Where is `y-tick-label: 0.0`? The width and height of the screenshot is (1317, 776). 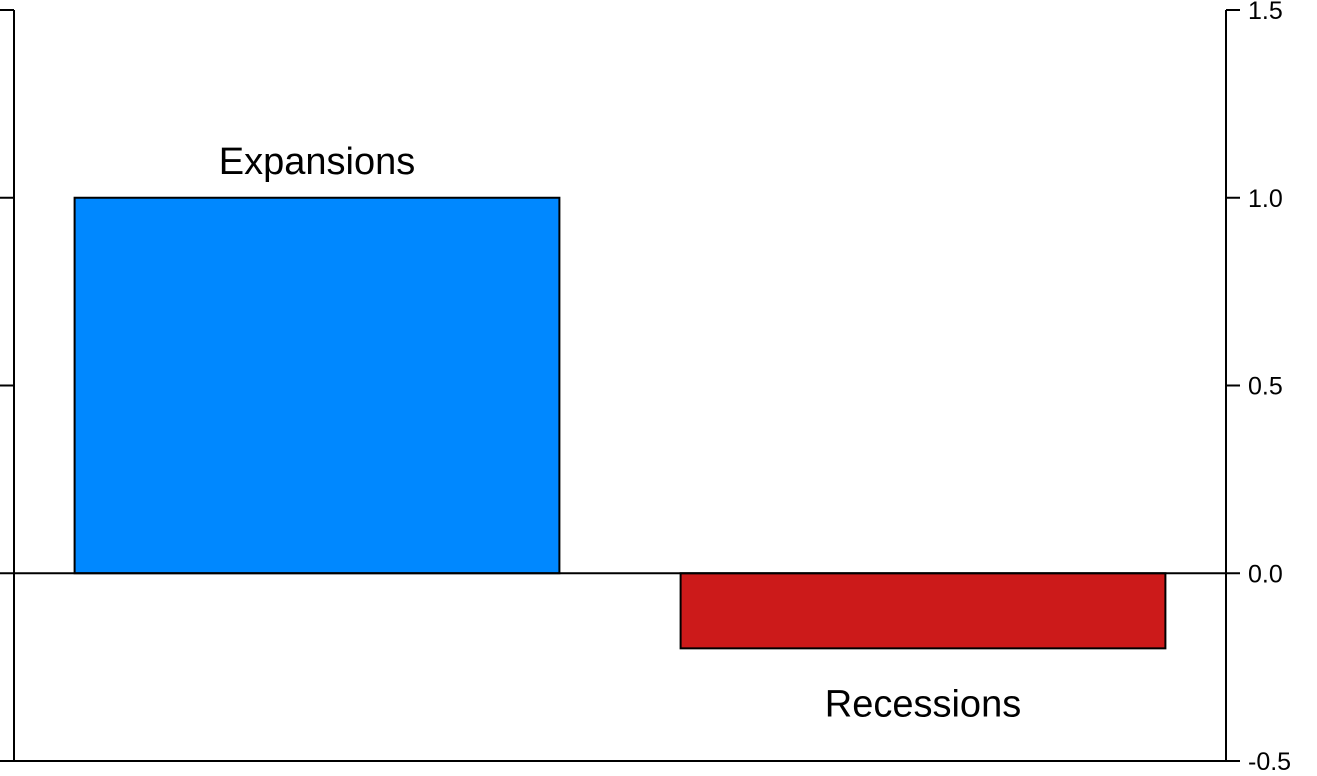 y-tick-label: 0.0 is located at coordinates (1265, 574).